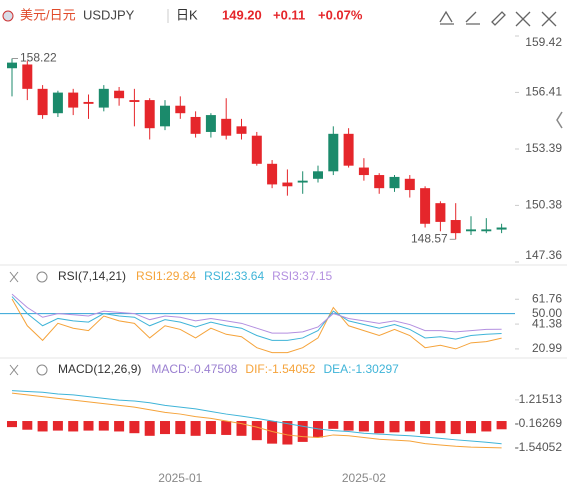 This screenshot has height=493, width=567. I want to click on price: 149.20, so click(242, 14).